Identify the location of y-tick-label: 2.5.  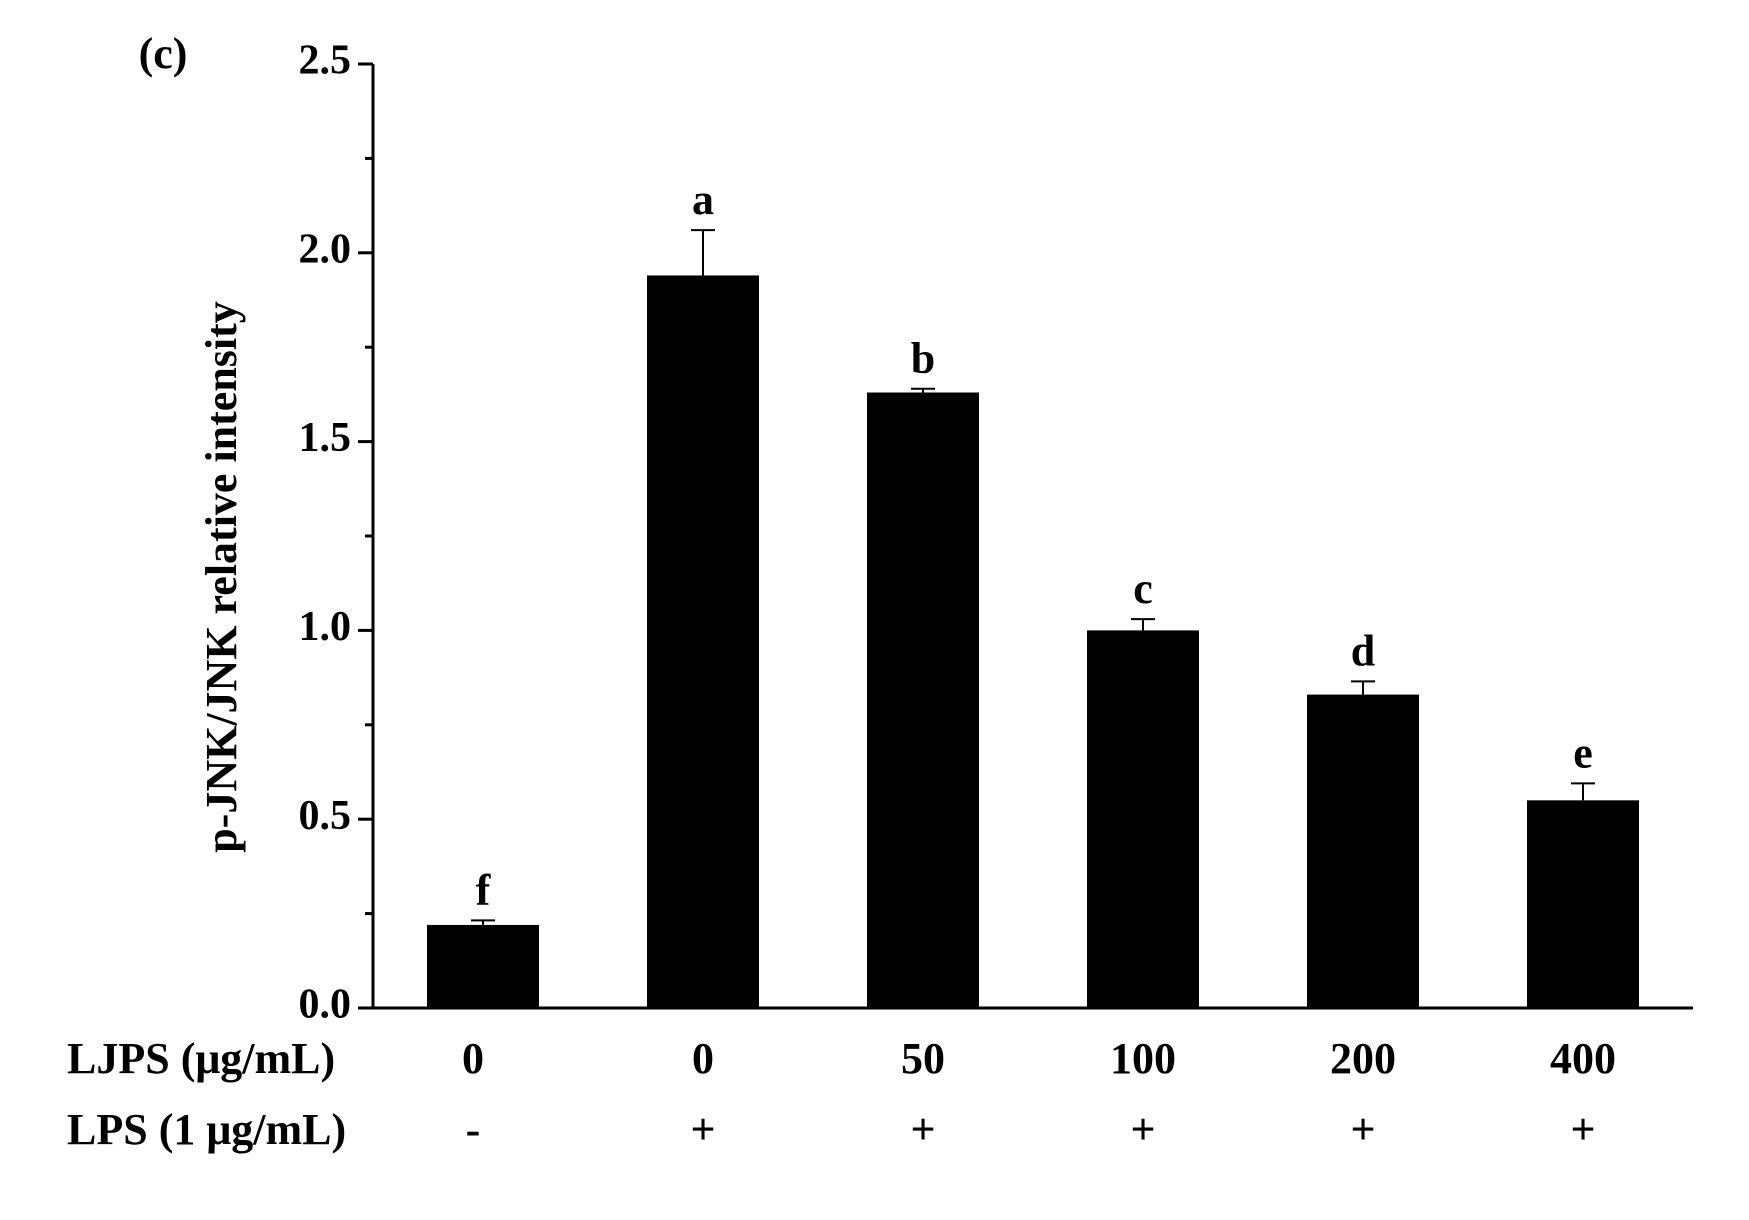
(325, 61).